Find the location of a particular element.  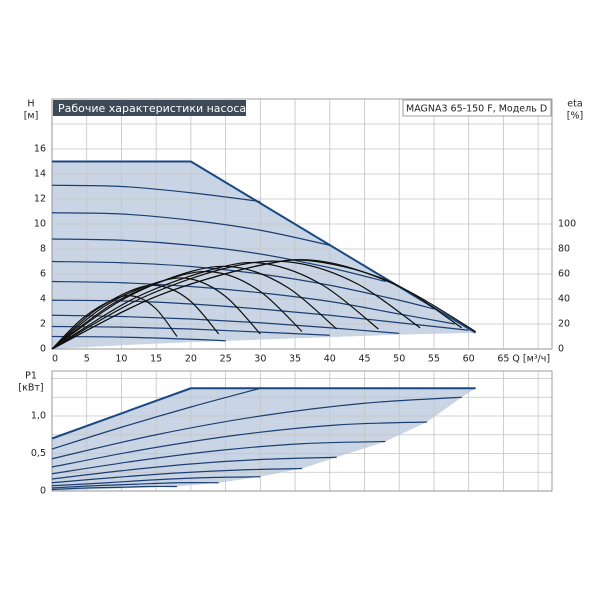

y2-tick-label: 20 is located at coordinates (564, 324).